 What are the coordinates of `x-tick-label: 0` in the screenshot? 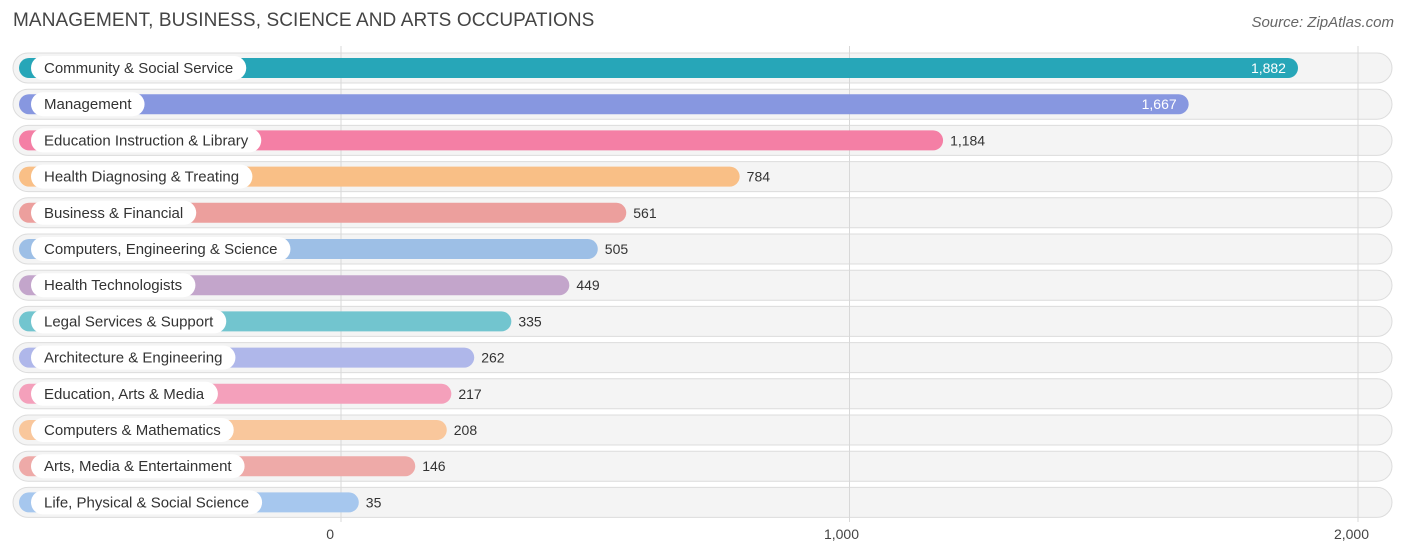 It's located at (330, 534).